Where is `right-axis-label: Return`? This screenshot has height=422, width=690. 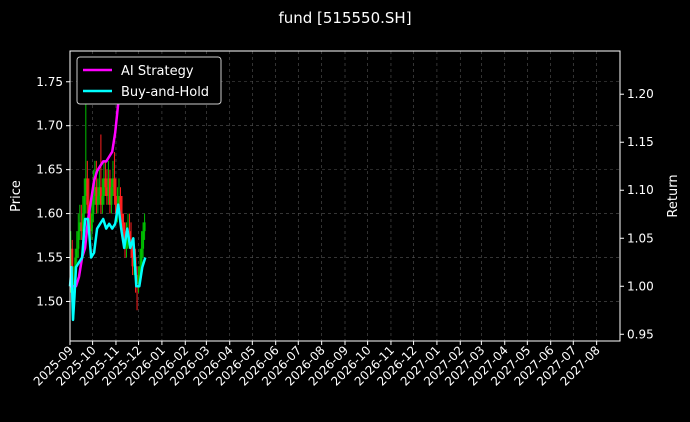 right-axis-label: Return is located at coordinates (673, 195).